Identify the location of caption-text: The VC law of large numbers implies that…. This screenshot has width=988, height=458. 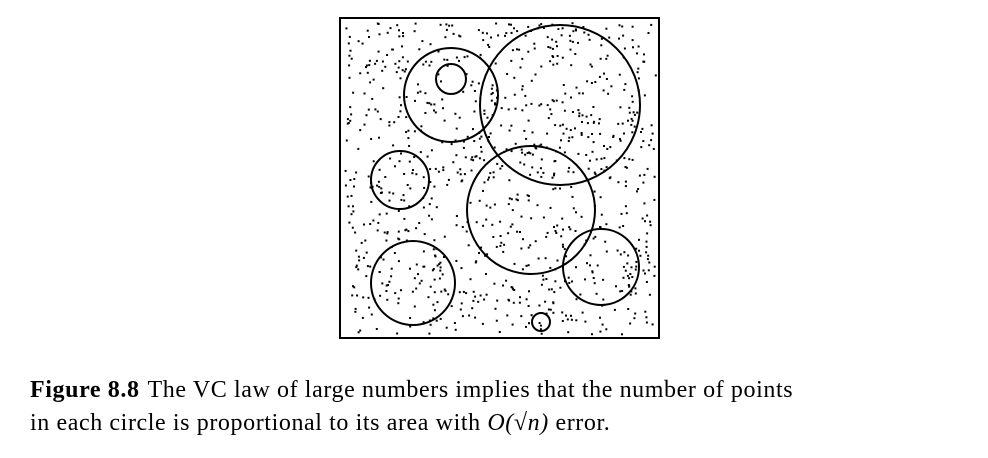
(470, 390).